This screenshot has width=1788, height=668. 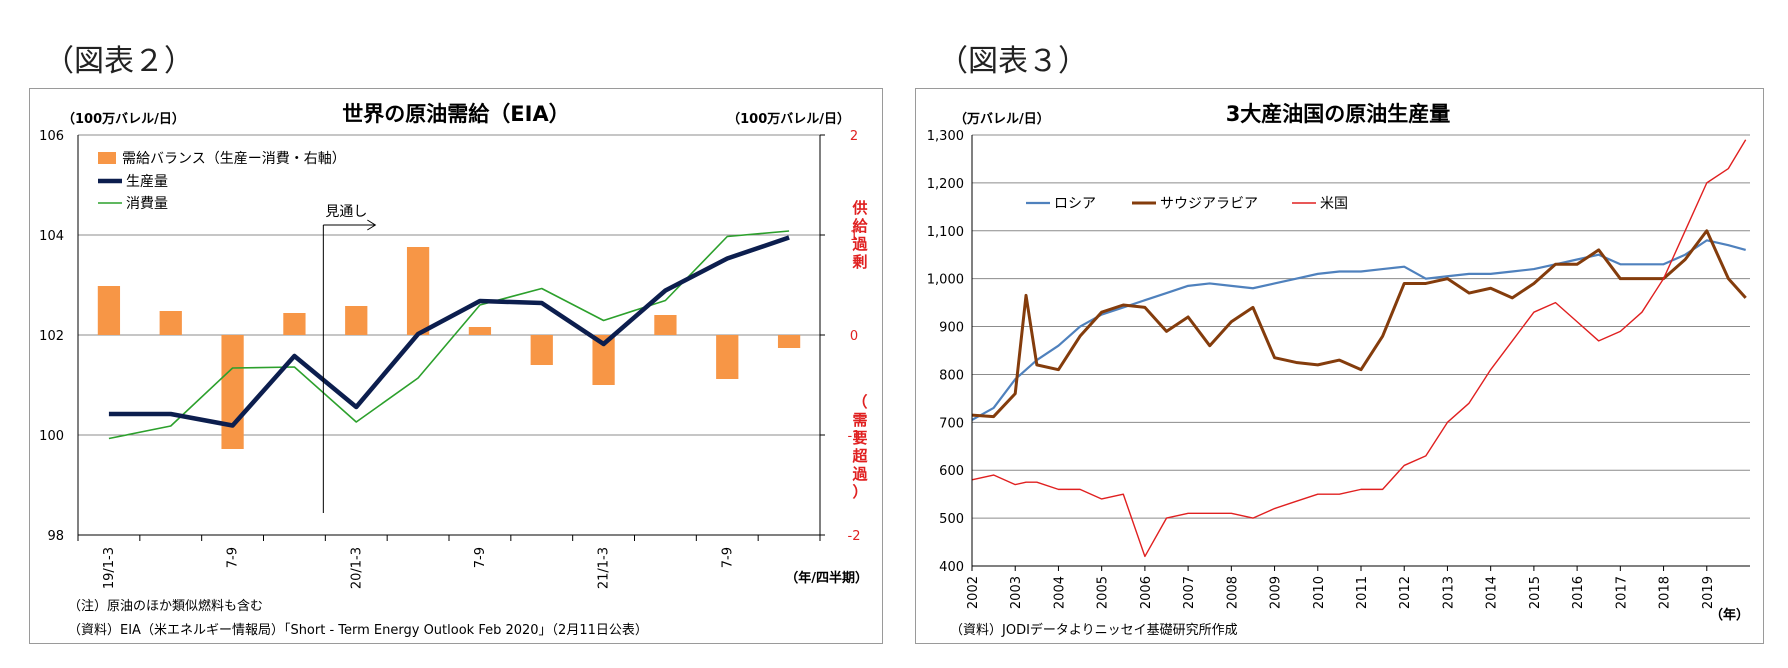 I want to click on y-tick-label: 800, so click(x=951, y=375).